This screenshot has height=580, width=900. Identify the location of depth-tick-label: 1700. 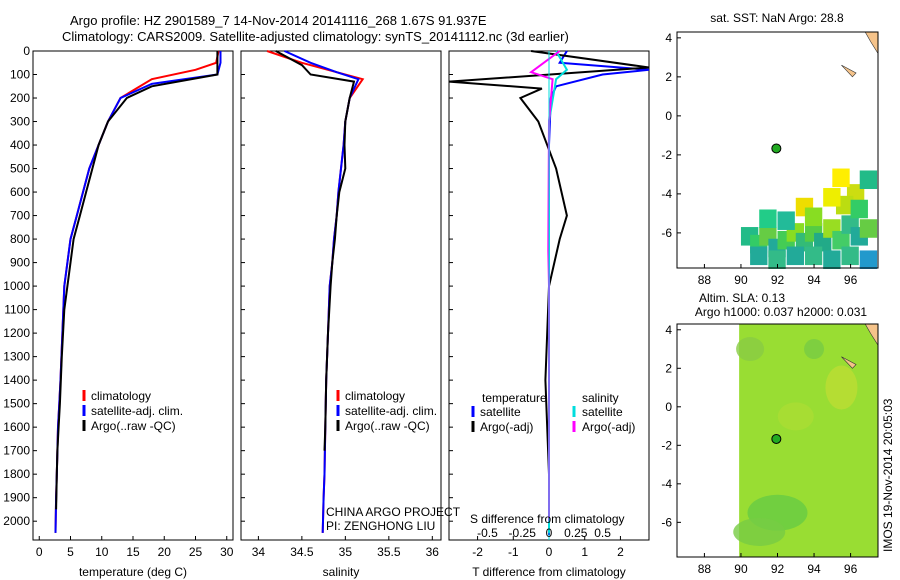
(16, 451).